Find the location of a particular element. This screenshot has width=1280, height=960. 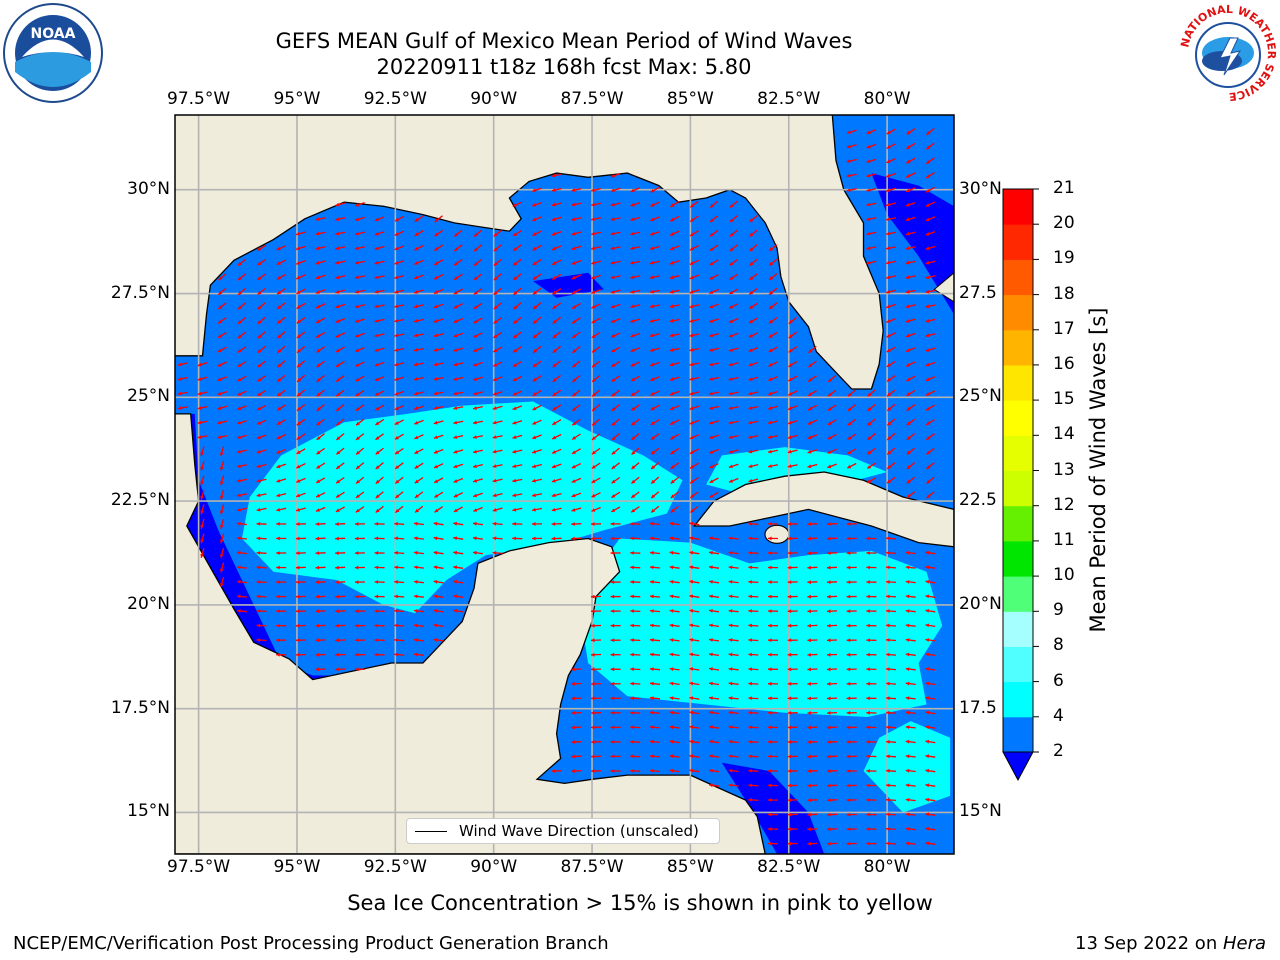

colorbar-segment is located at coordinates (1018, 523).